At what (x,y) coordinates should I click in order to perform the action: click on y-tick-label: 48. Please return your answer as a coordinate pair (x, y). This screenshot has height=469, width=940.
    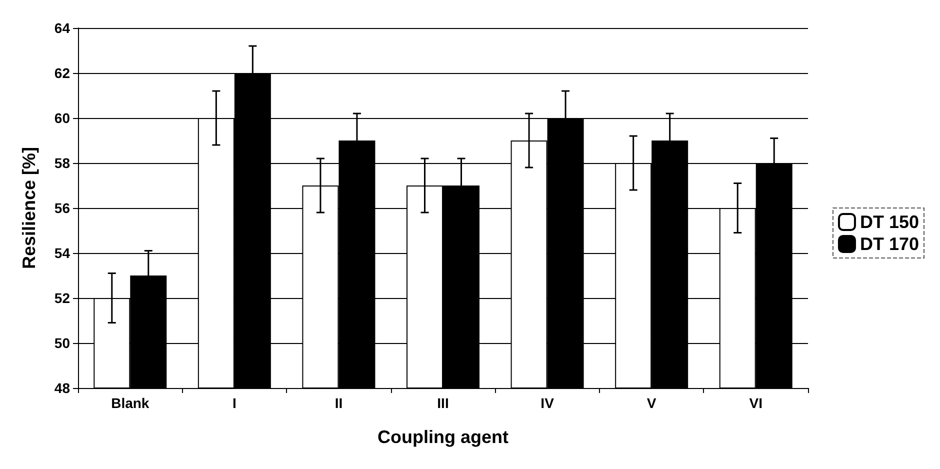
    Looking at the image, I should click on (62, 388).